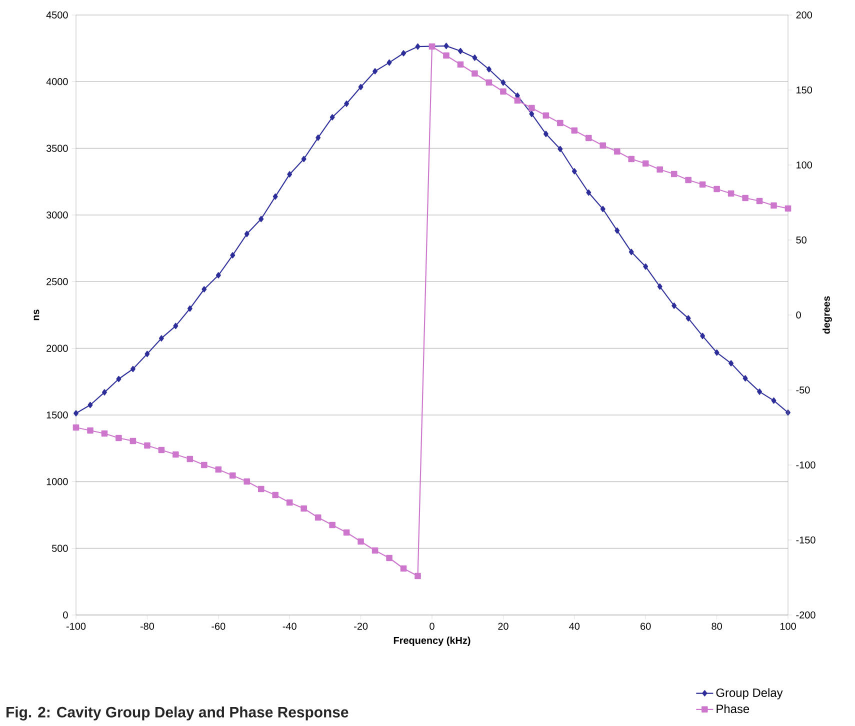 The height and width of the screenshot is (726, 855). What do you see at coordinates (361, 626) in the screenshot?
I see `x-tick-label: -20` at bounding box center [361, 626].